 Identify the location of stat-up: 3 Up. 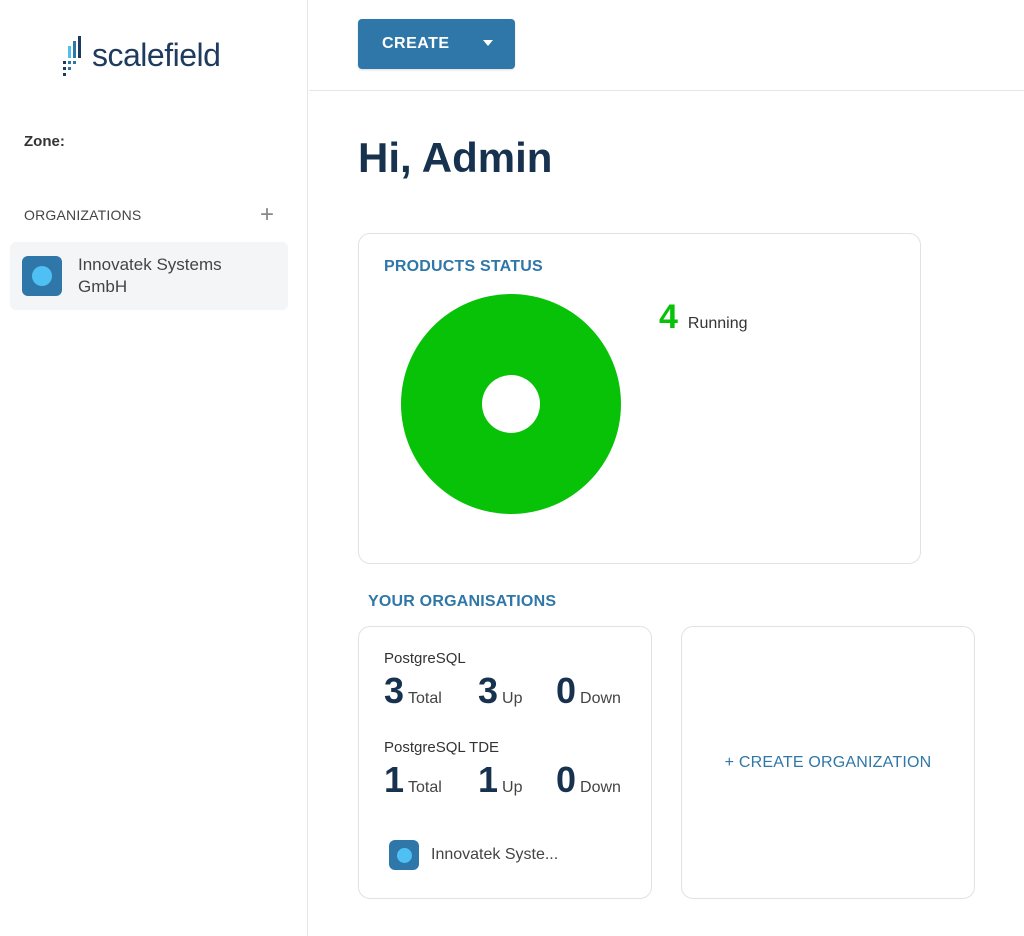
(517, 691).